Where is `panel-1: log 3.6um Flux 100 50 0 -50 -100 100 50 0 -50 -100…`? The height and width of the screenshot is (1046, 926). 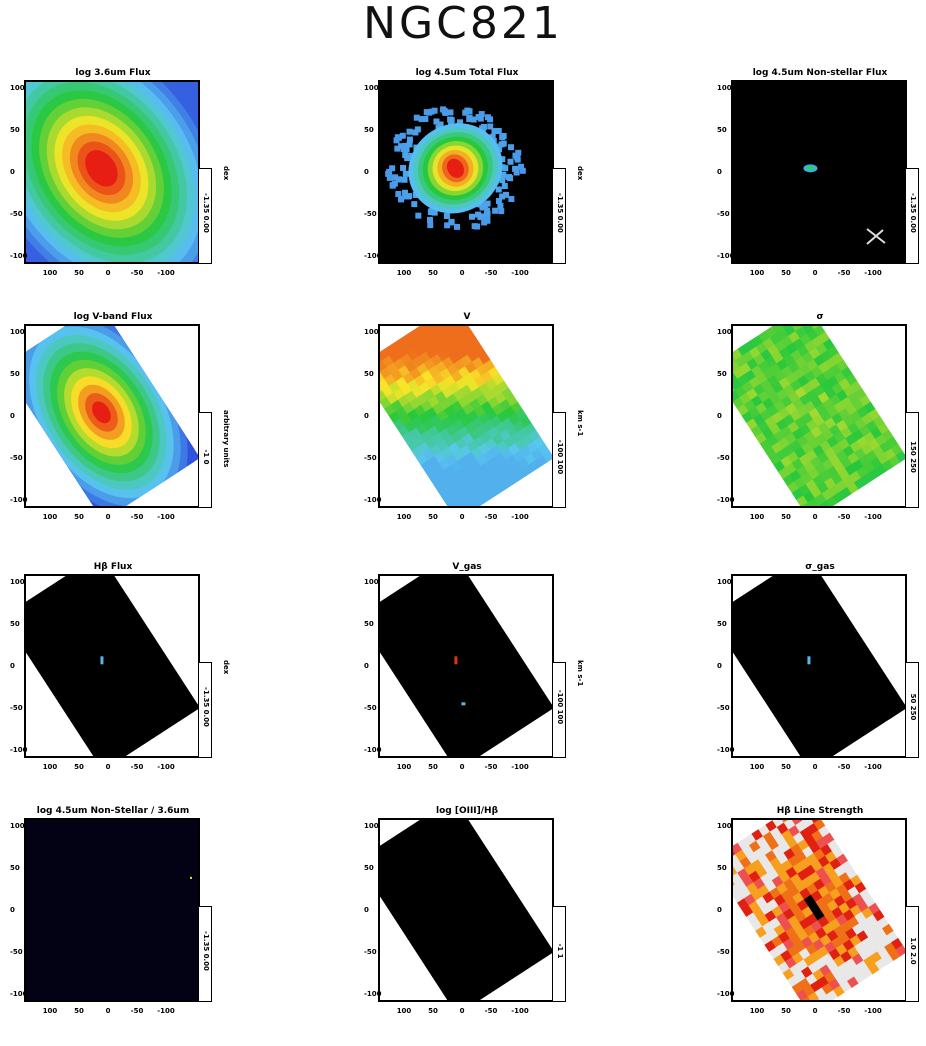
panel-1: log 3.6um Flux 100 50 0 -50 -100 100 50 0 -50 -100… is located at coordinates (129, 188).